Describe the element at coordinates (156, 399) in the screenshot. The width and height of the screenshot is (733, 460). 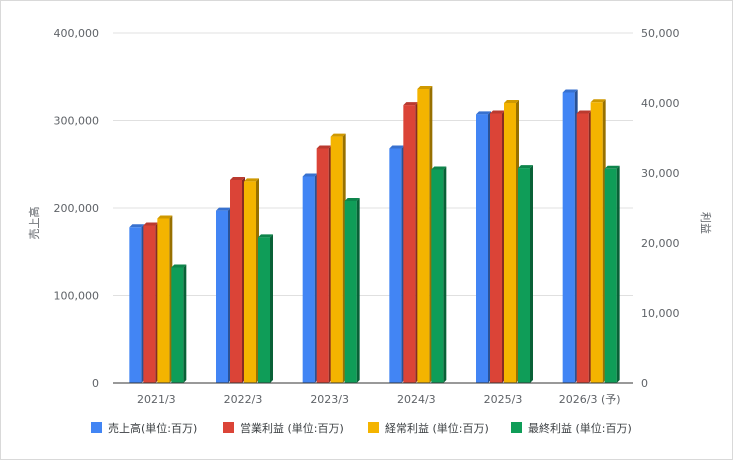
I see `x-tick-label: 2021/3` at that location.